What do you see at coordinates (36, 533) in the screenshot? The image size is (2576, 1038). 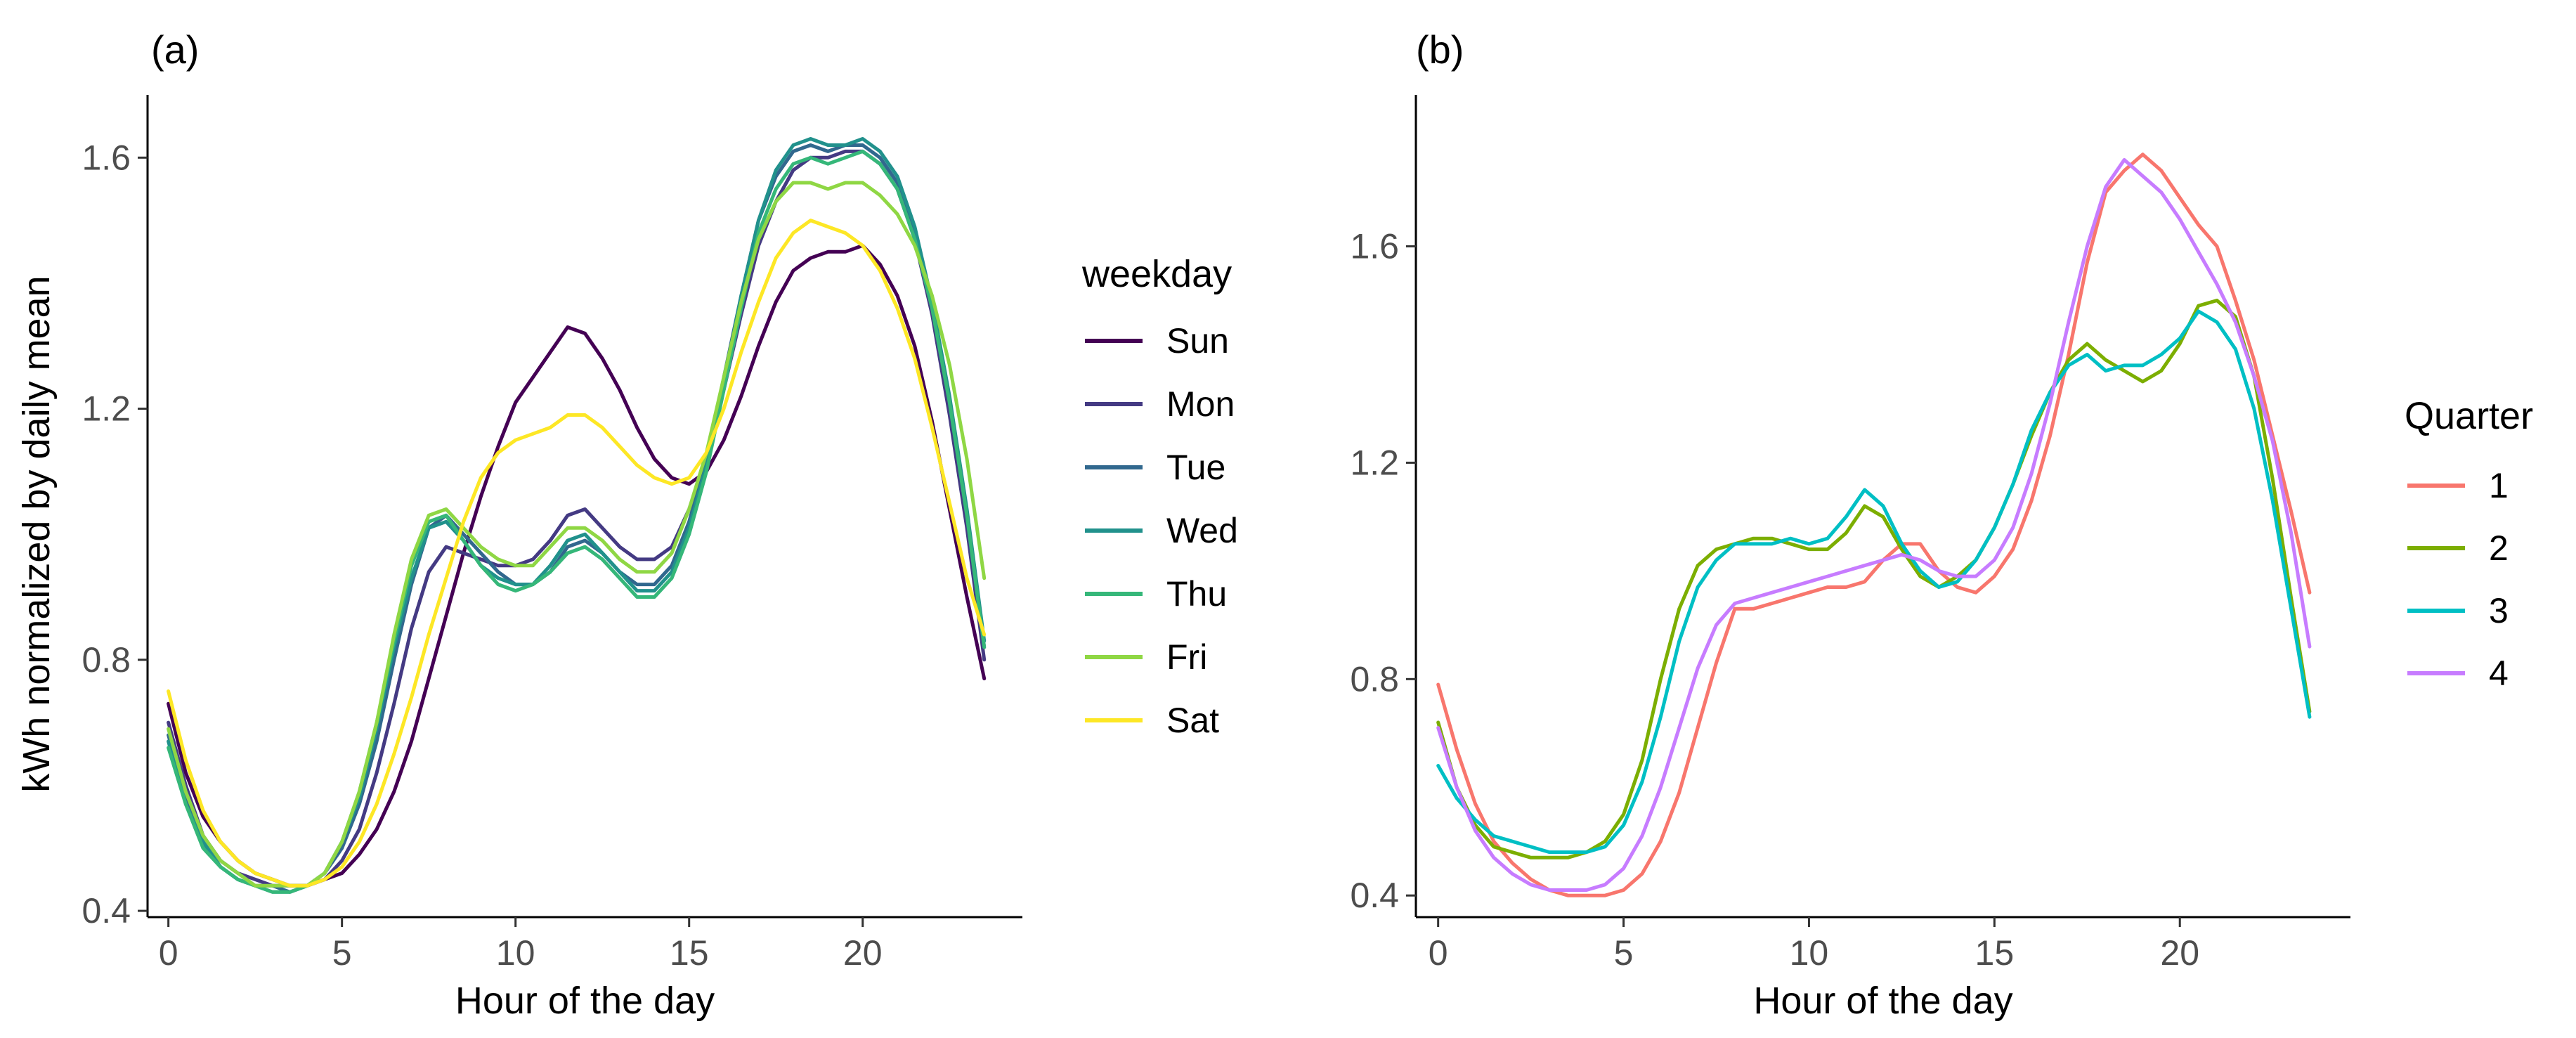 I see `y-axis-title: kWh normalized by daily mean` at bounding box center [36, 533].